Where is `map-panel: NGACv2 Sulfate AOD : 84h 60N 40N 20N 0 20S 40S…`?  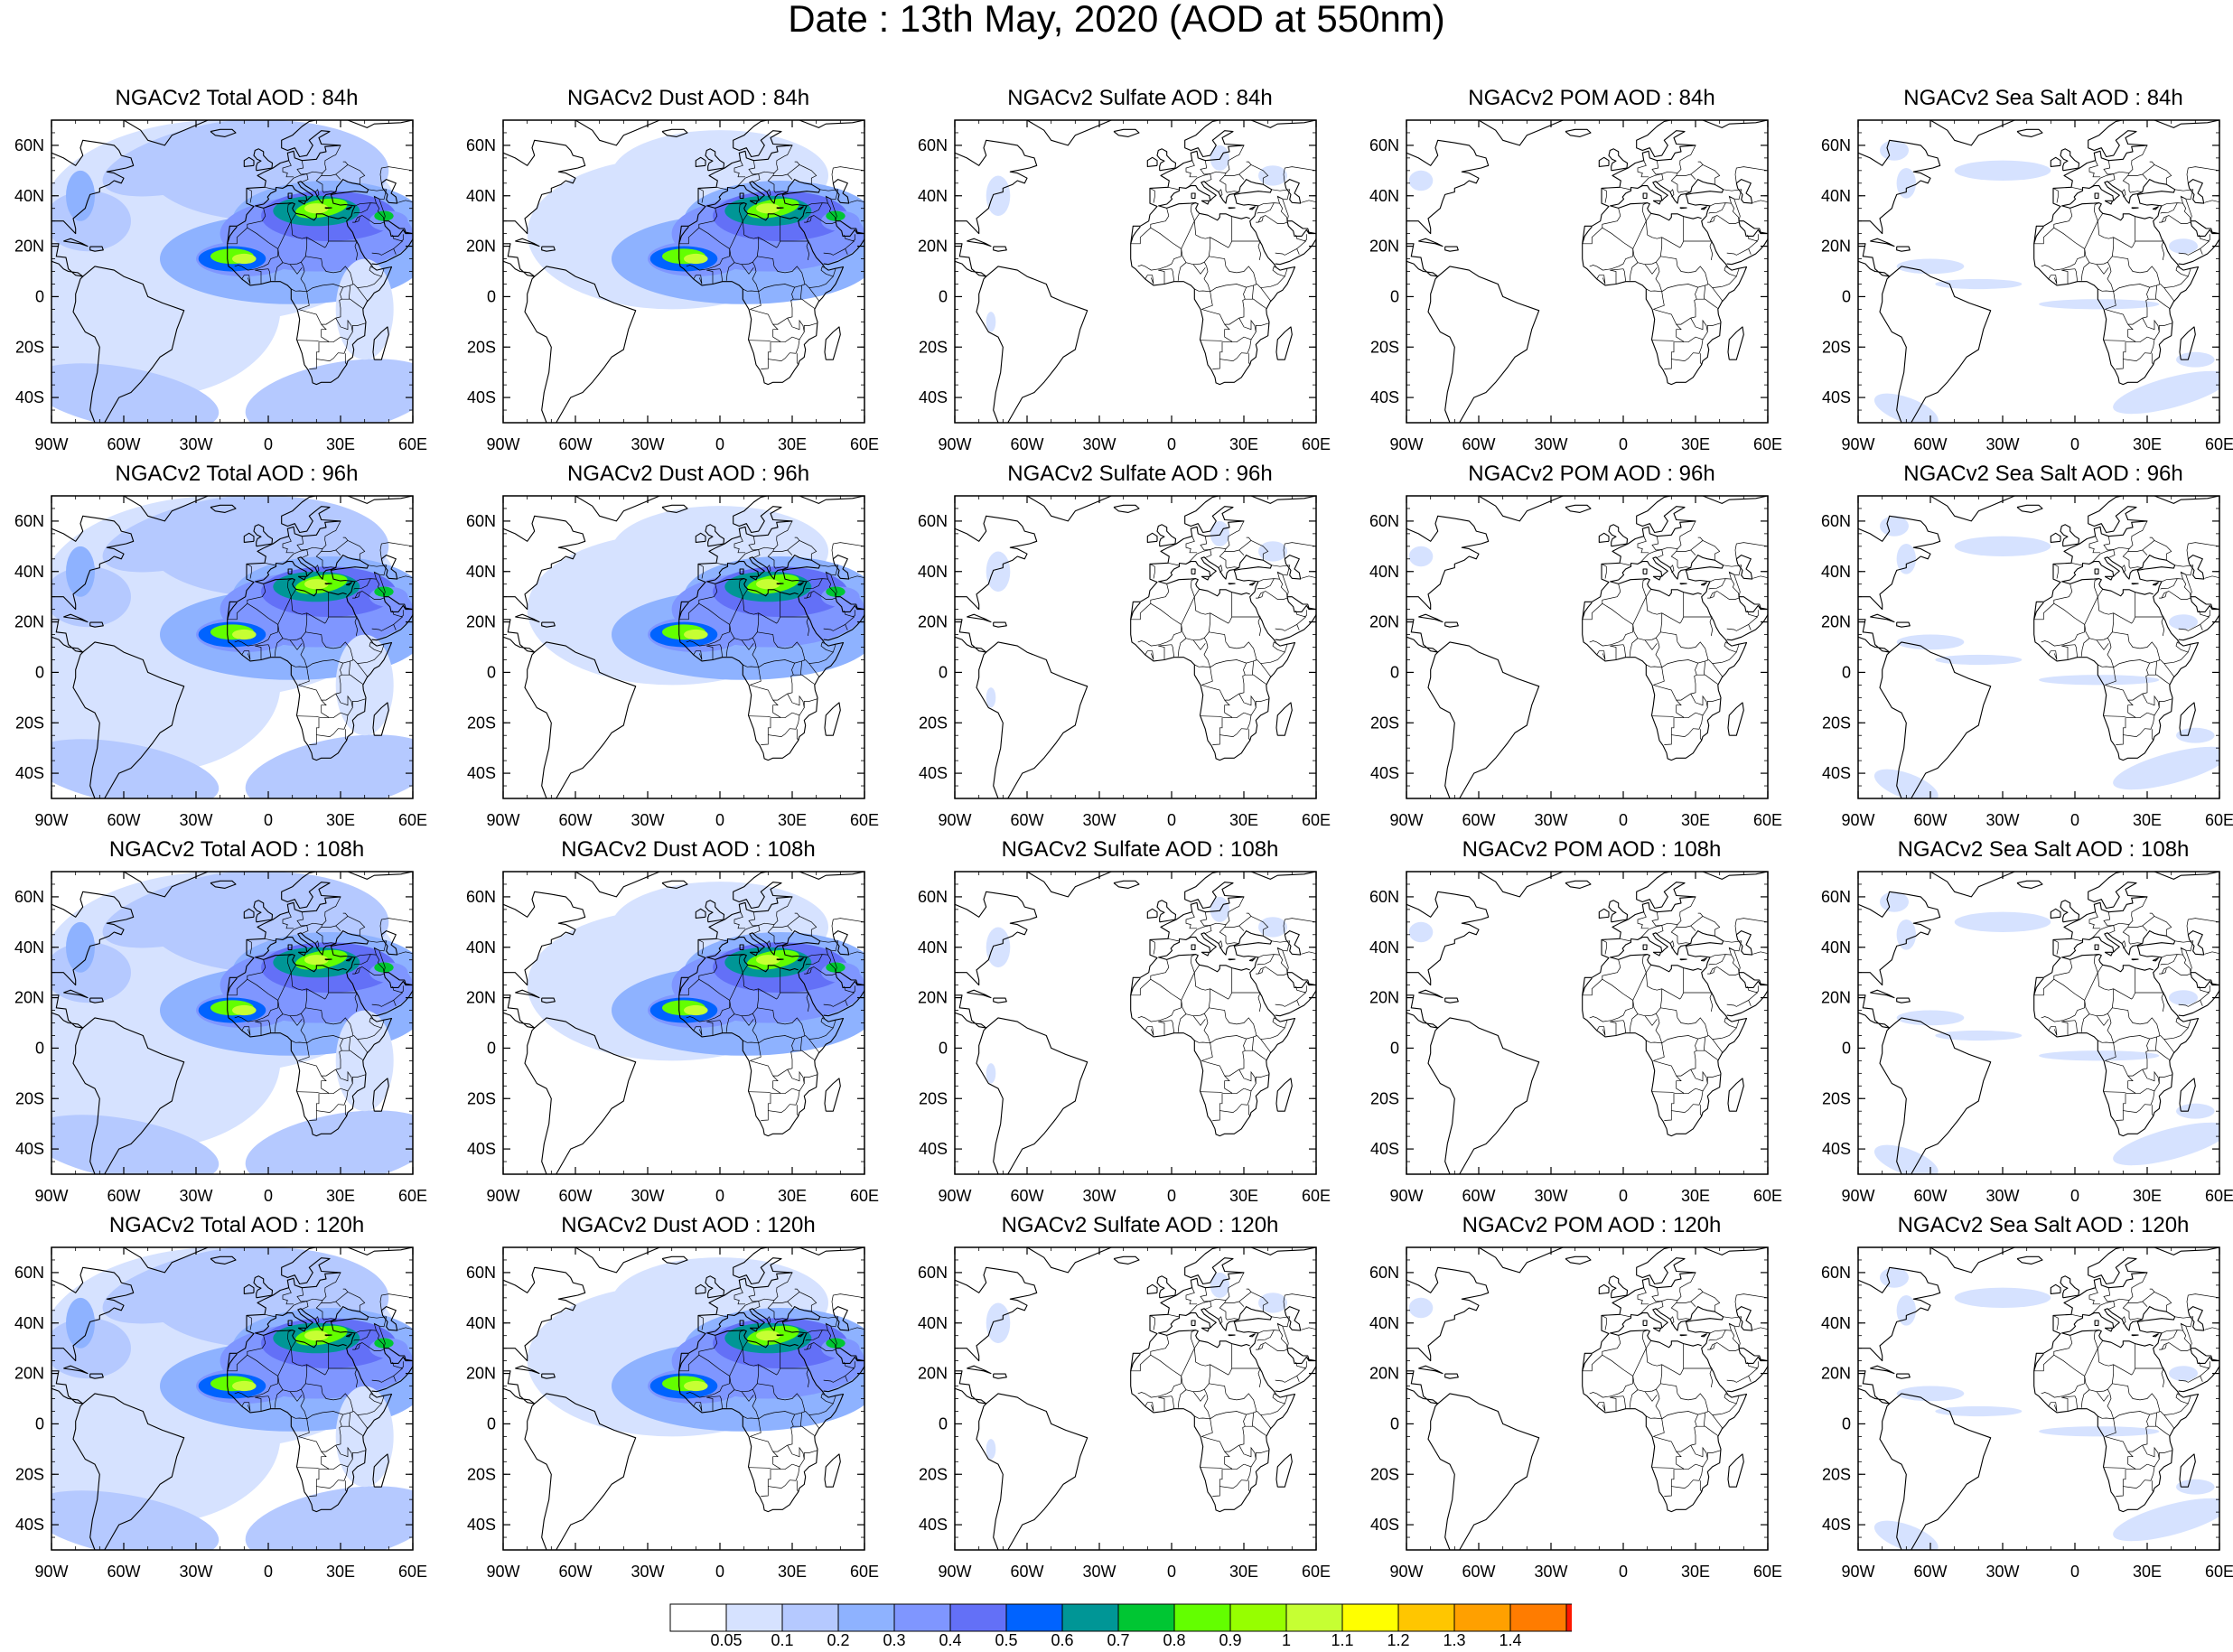 map-panel: NGACv2 Sulfate AOD : 84h 60N 40N 20N 0 20S 40S… is located at coordinates (1157, 269).